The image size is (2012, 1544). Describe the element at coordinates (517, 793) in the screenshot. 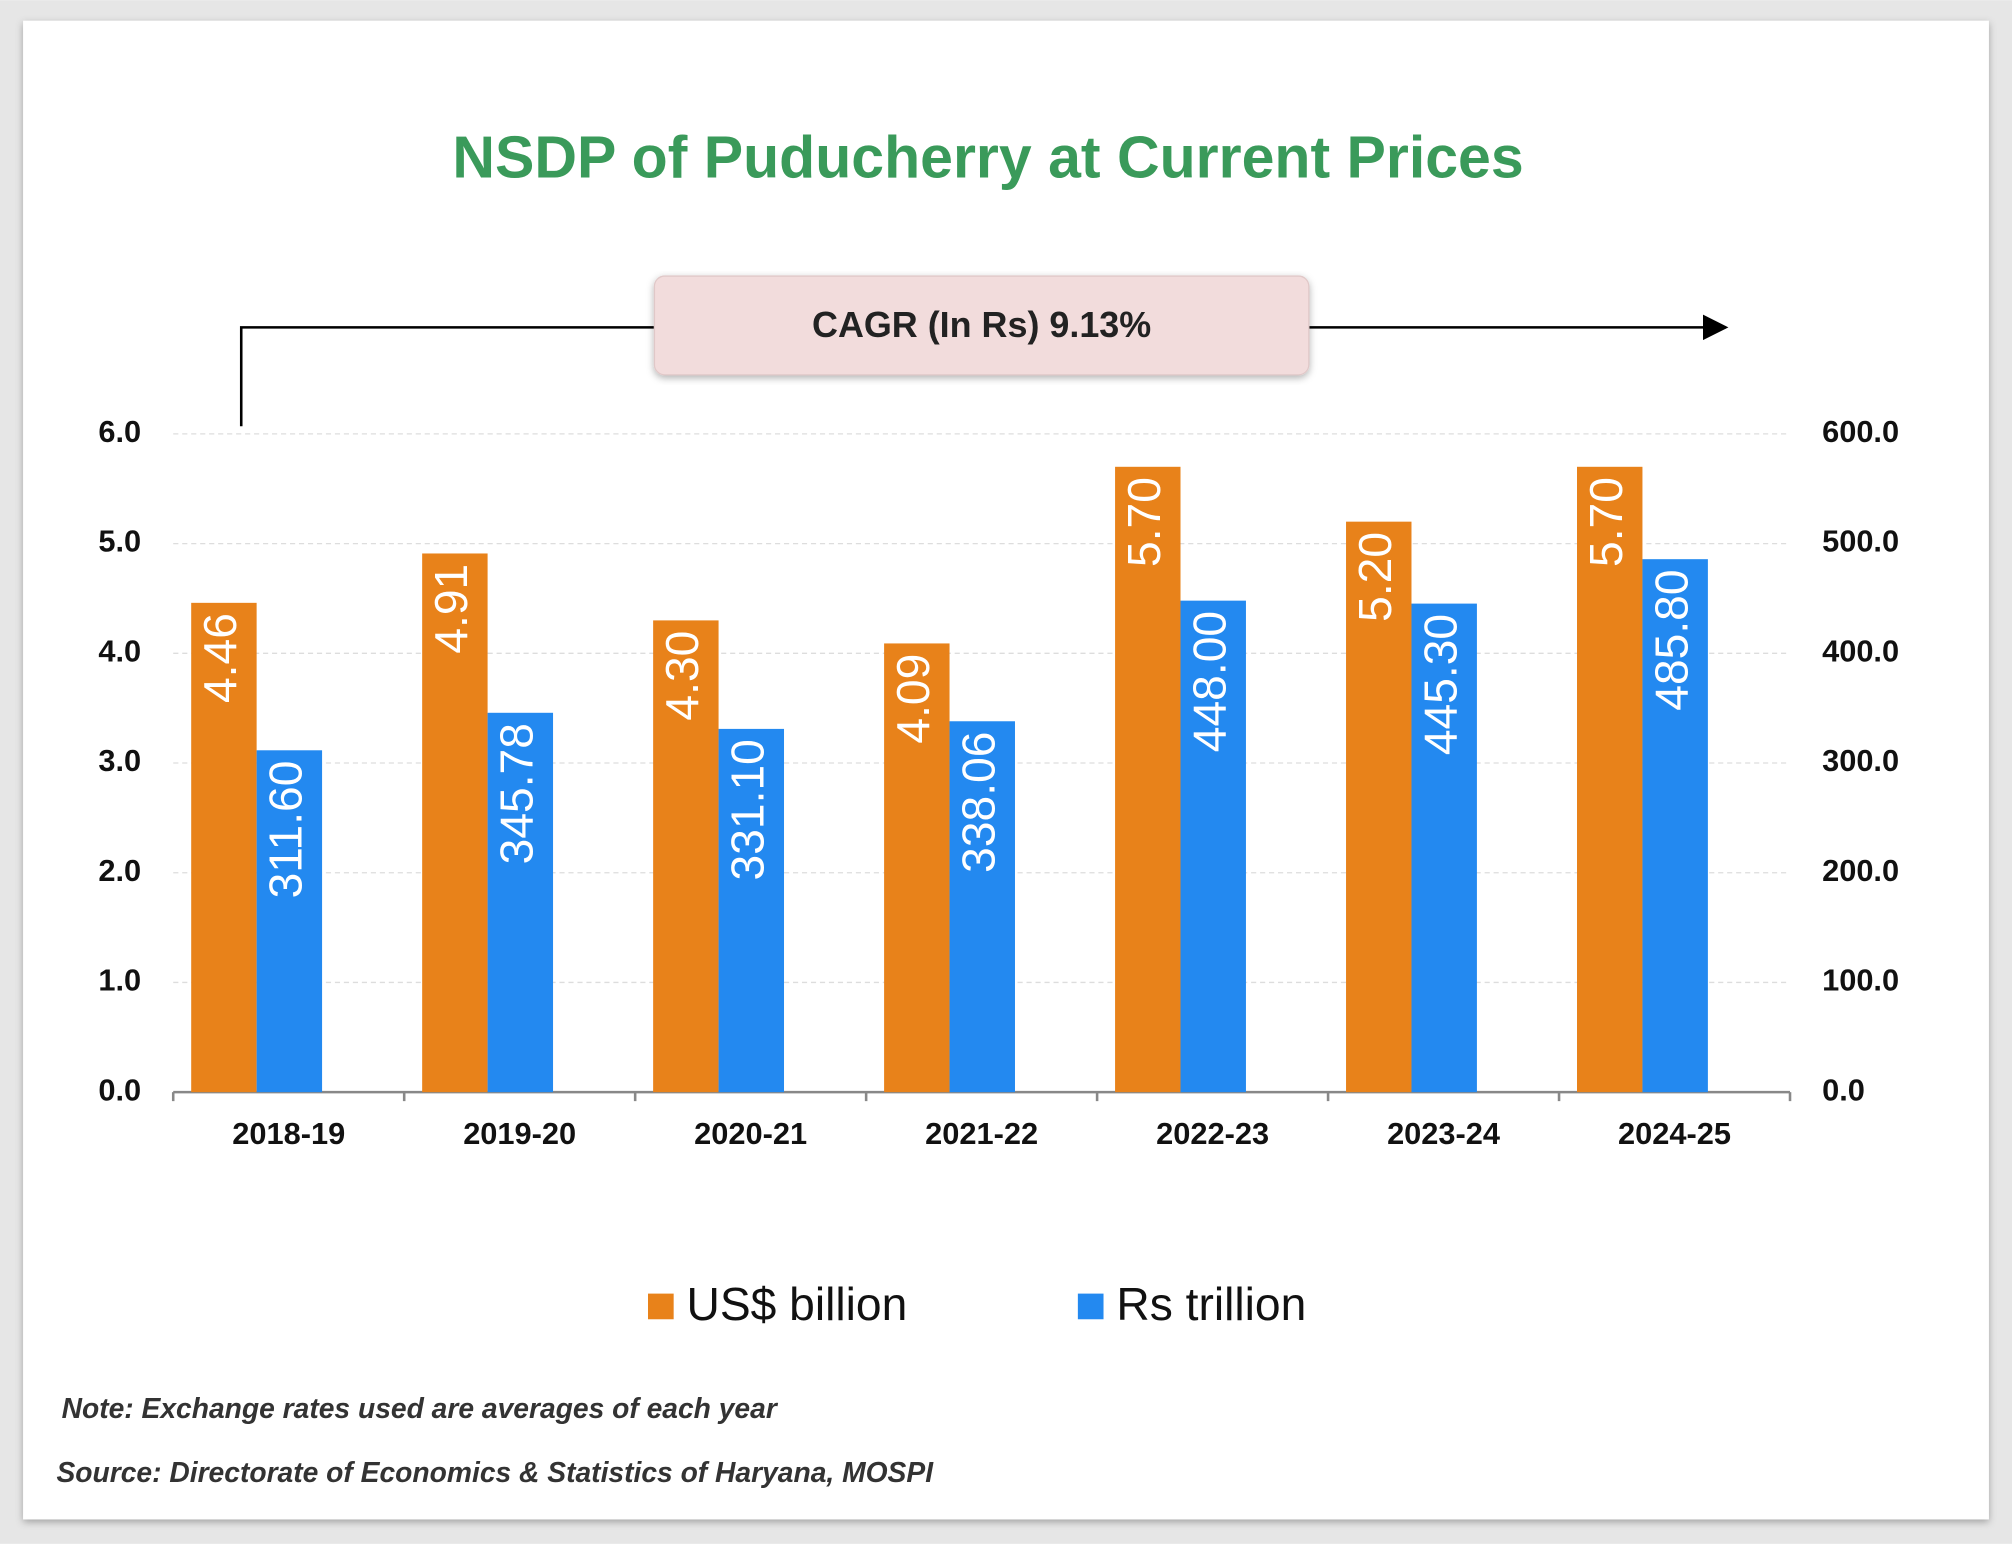

I see `value-label: 345.78` at that location.